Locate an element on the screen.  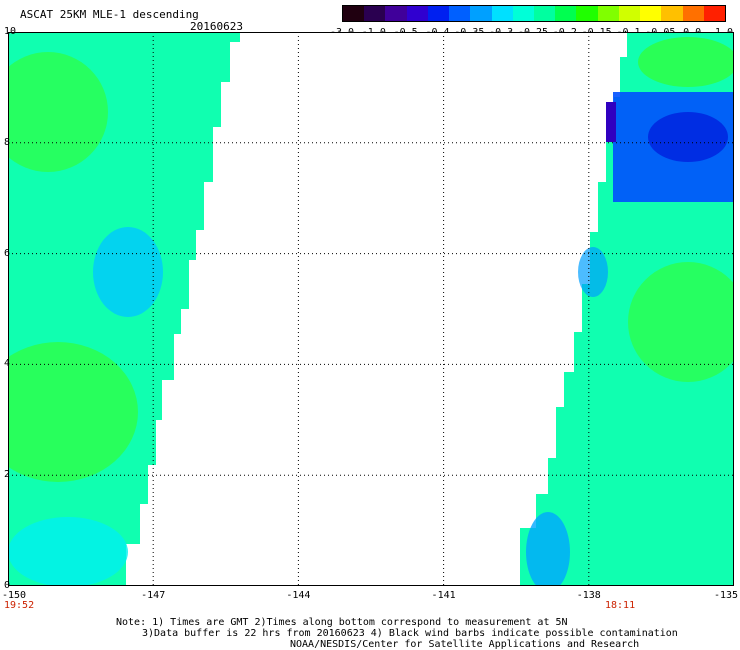
latitude-label: 0 is located at coordinates (7, 585).